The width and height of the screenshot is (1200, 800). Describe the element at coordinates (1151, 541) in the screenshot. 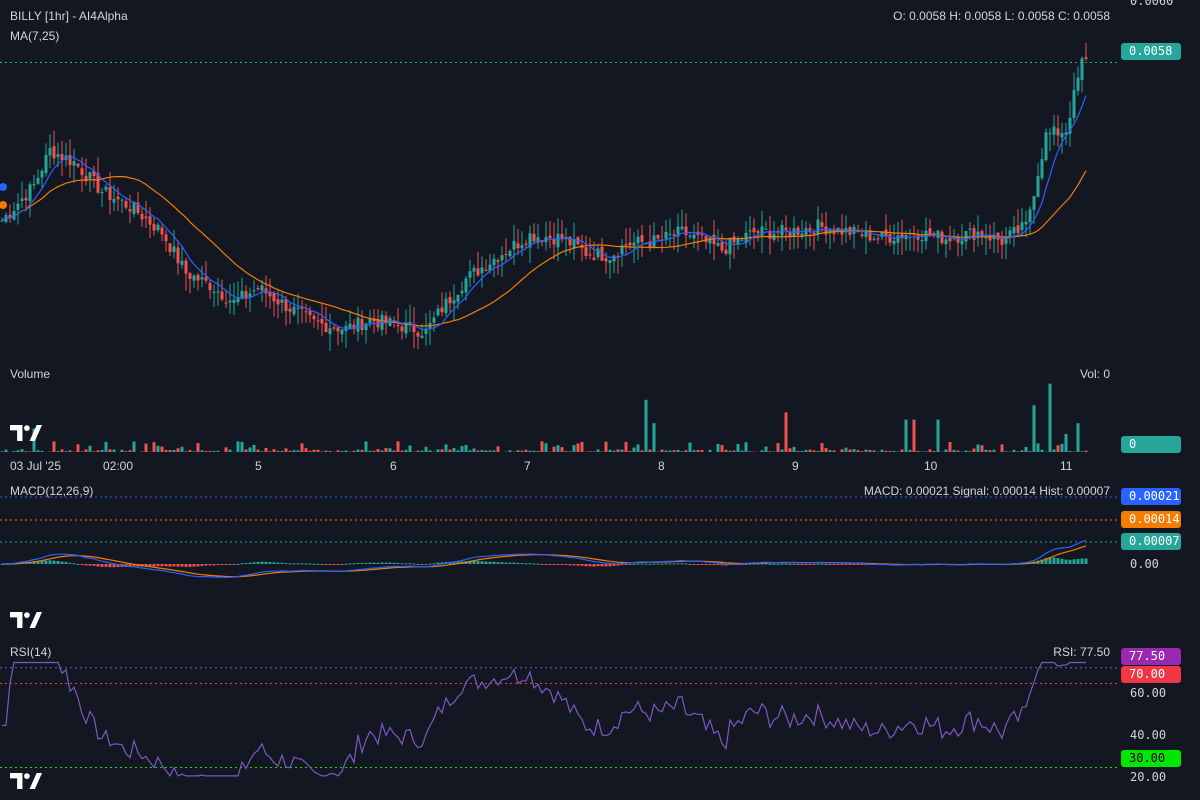

I see `hist-value-tag: 0.00007` at that location.